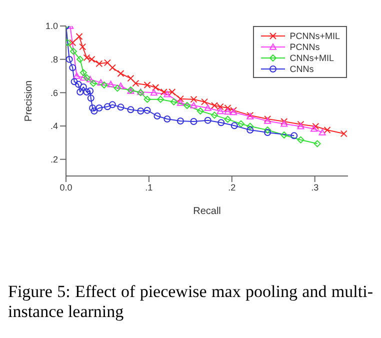 The image size is (381, 338). Describe the element at coordinates (312, 57) in the screenshot. I see `legend-label: CNNs+MIL` at that location.